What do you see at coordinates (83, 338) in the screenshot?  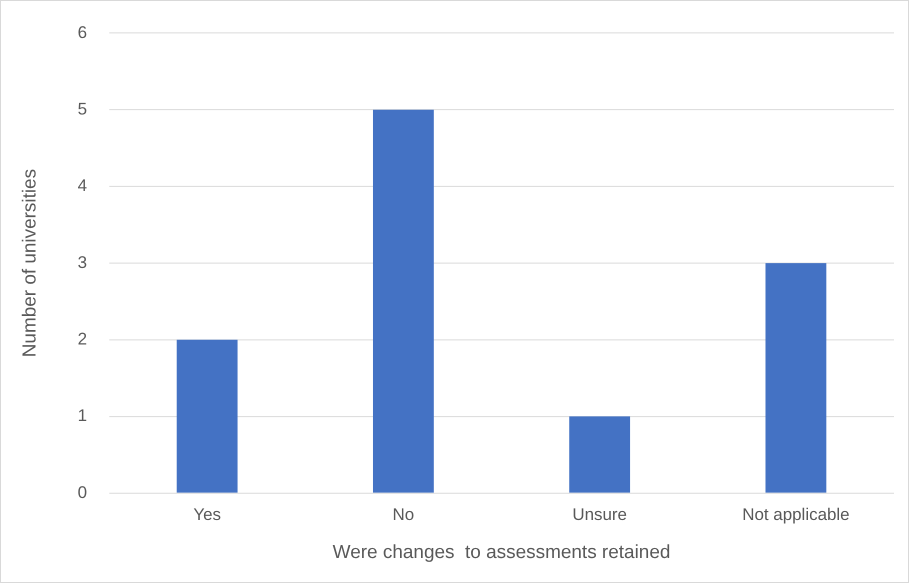 I see `y-tick-label: 2` at bounding box center [83, 338].